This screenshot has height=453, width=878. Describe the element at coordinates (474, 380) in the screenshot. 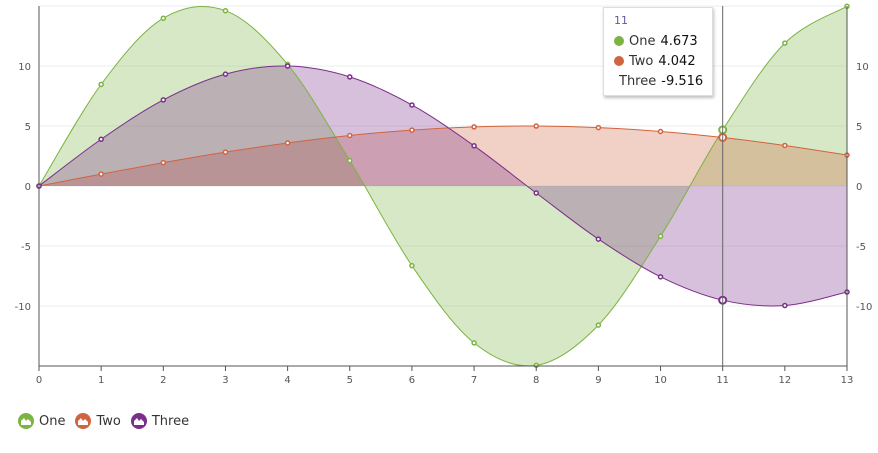

I see `x-tick-label: 7` at that location.